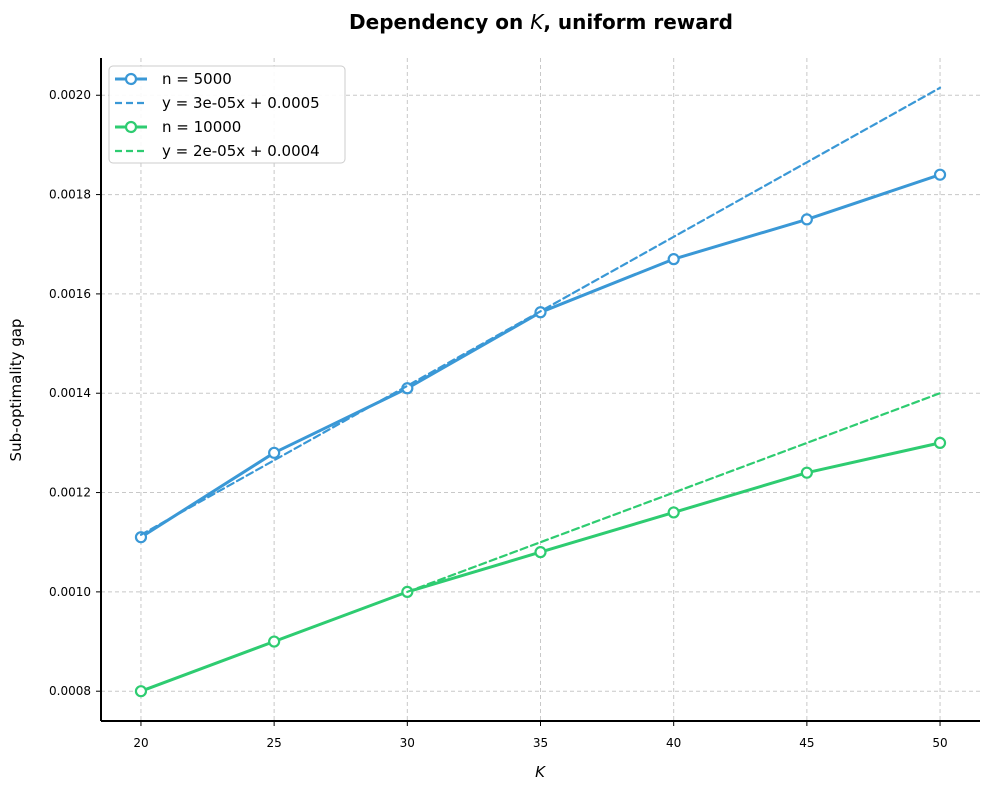  What do you see at coordinates (70, 493) in the screenshot?
I see `y-tick-label: 0.0012` at bounding box center [70, 493].